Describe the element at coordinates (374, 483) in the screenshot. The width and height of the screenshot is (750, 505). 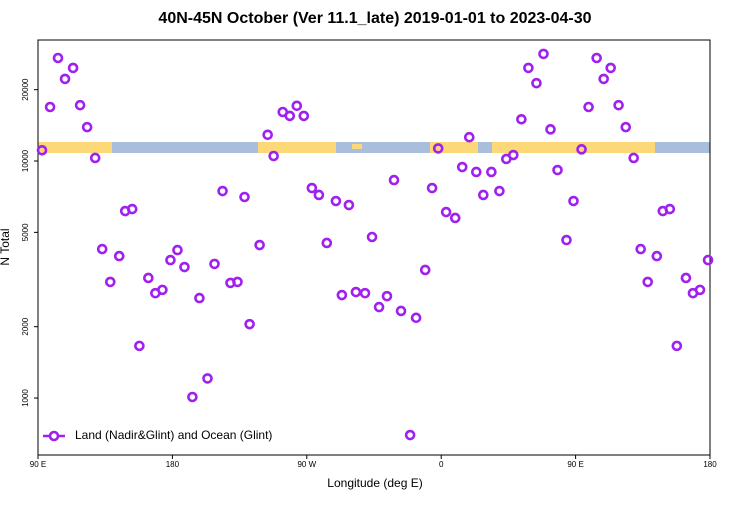
I see `x-axis-label: Longitude (deg E)` at that location.